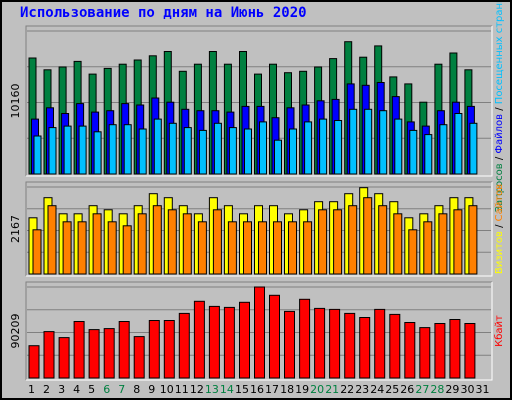  What do you see at coordinates (31, 389) in the screenshot?
I see `day-label: 1` at bounding box center [31, 389].